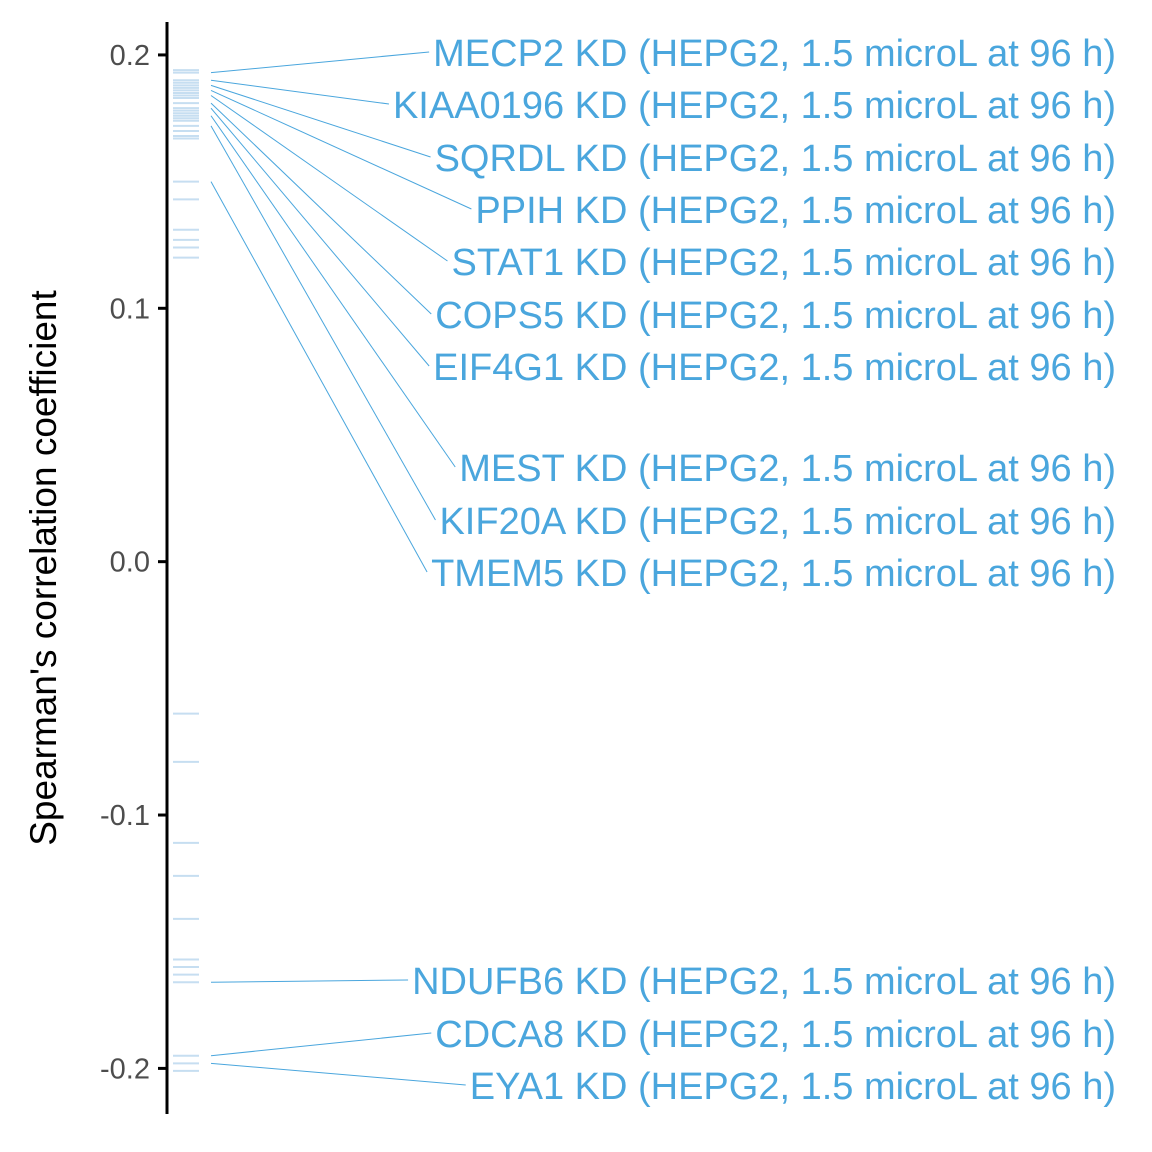  Describe the element at coordinates (793, 1087) in the screenshot. I see `point-label: EYA1 KD (HEPG2, 1.5 microL at 96 h)` at that location.